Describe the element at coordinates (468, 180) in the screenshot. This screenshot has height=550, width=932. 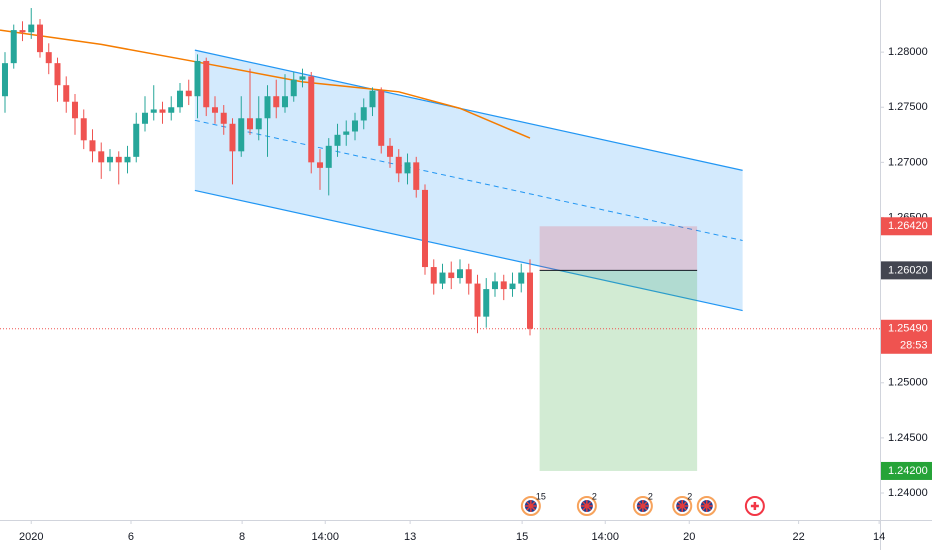
I see `channel-median` at that location.